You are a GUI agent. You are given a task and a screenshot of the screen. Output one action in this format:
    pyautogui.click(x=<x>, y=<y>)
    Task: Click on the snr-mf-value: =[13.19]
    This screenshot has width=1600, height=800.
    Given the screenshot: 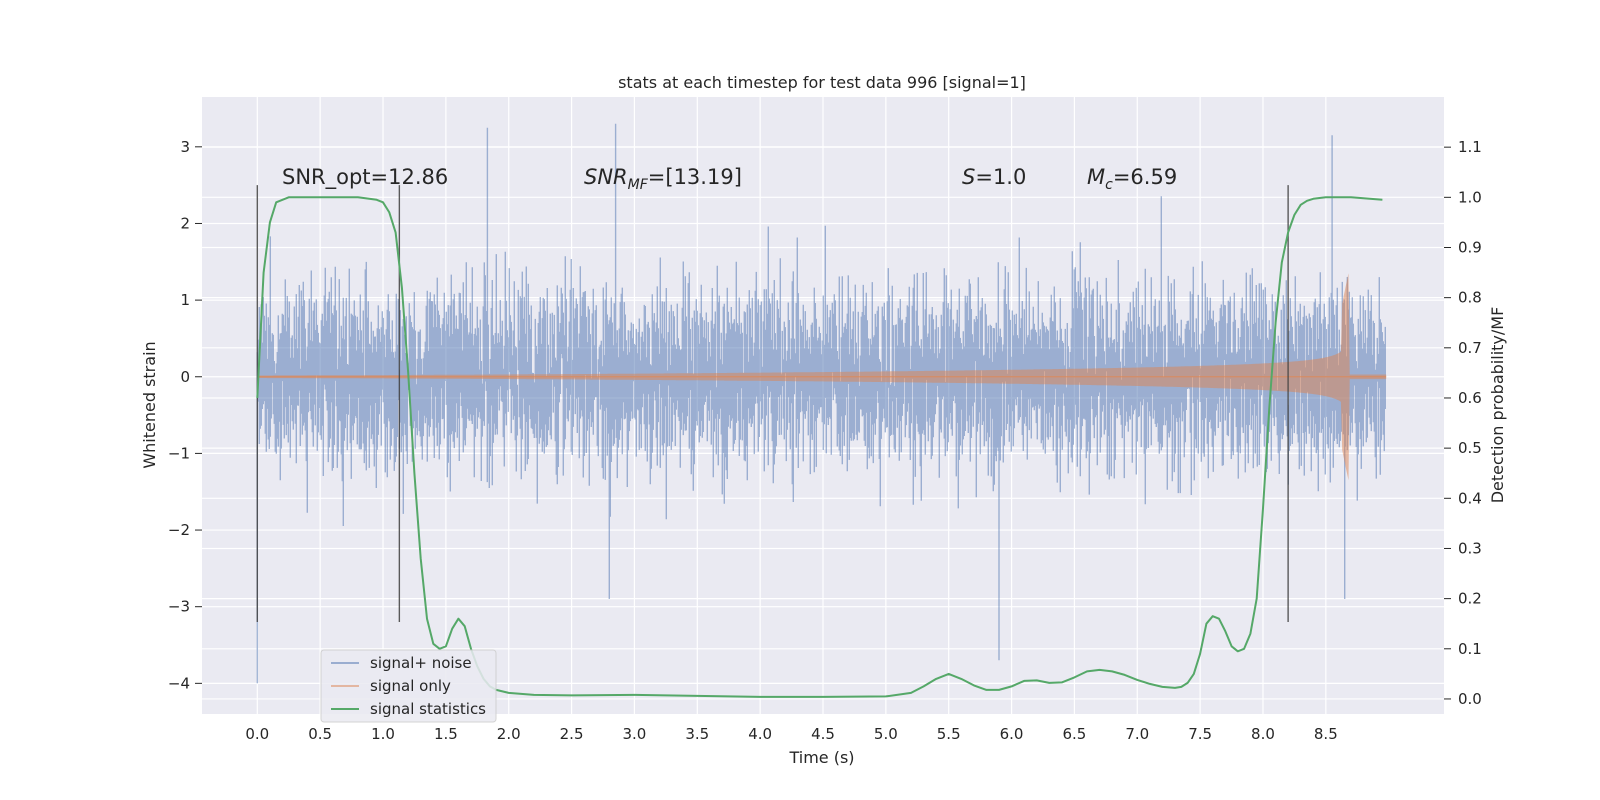 What is the action you would take?
    pyautogui.click(x=695, y=177)
    